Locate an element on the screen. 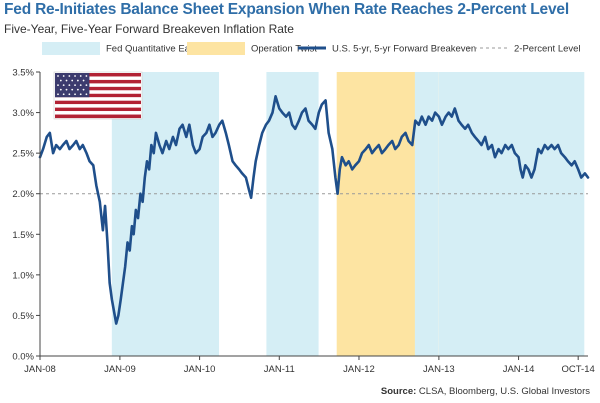 This screenshot has height=403, width=600. source-label: Source: is located at coordinates (398, 391).